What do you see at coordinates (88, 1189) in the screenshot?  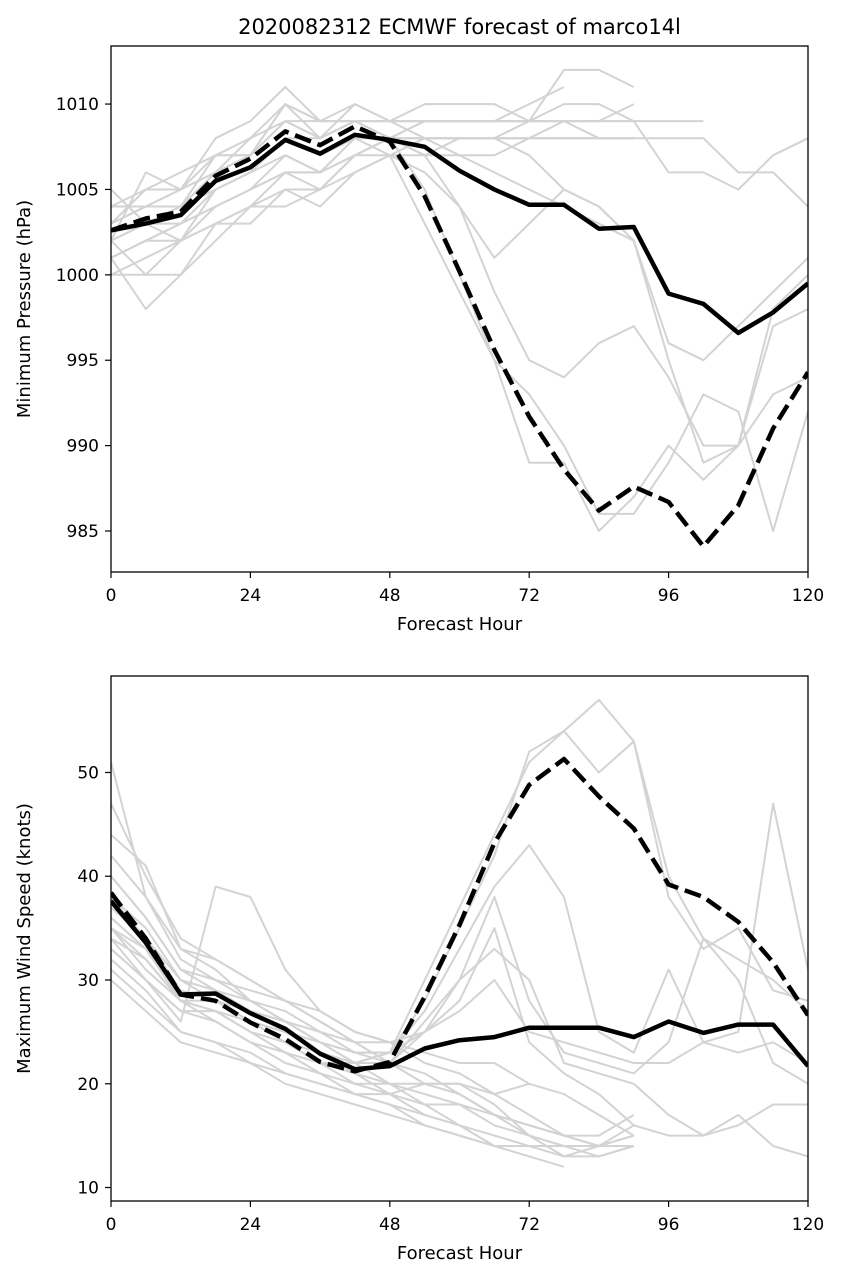 I see `y-tick-label: 10` at bounding box center [88, 1189].